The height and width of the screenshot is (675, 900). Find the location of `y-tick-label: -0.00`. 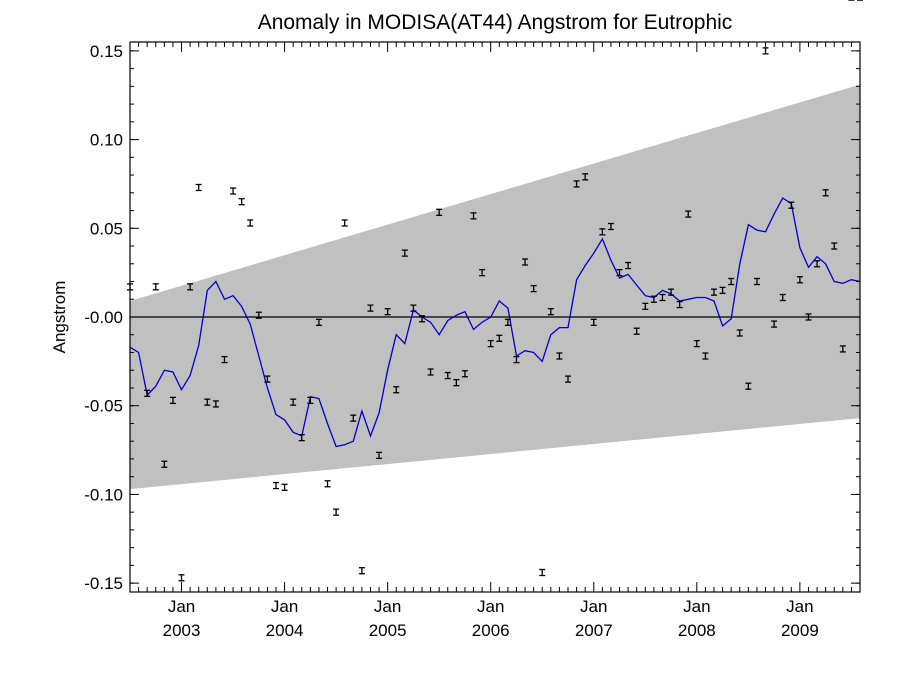

y-tick-label: -0.00 is located at coordinates (103, 317).